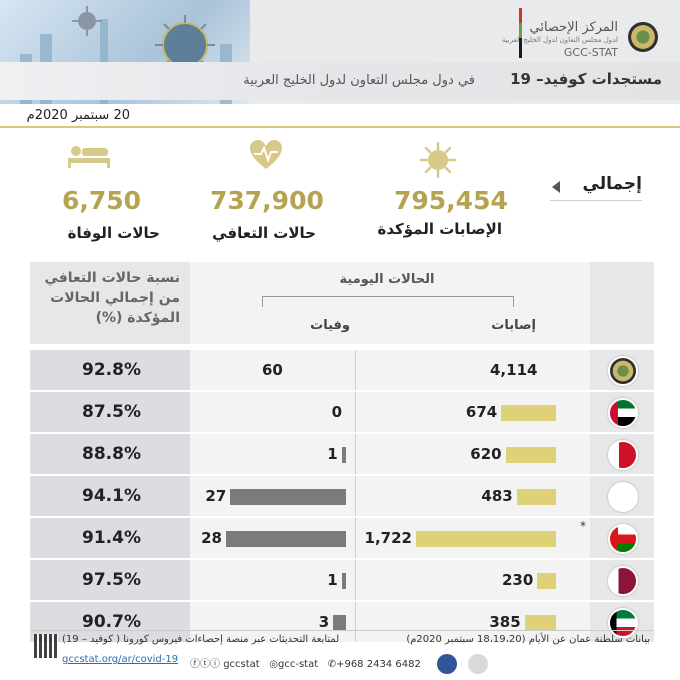  I want to click on deaths-value-label: 60, so click(272, 370).